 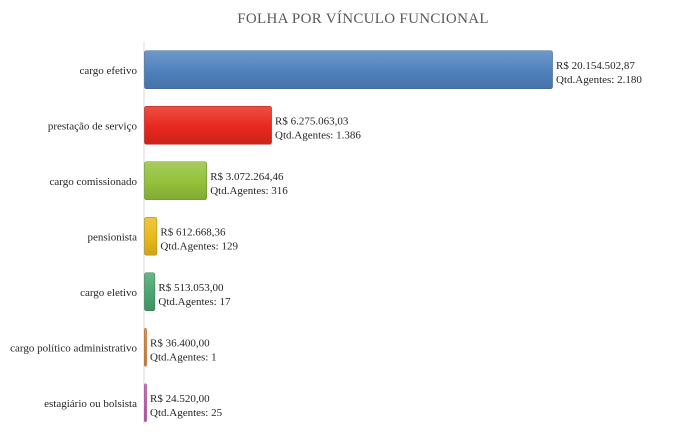 I want to click on value-label: R$ 612.668,36, so click(x=193, y=232).